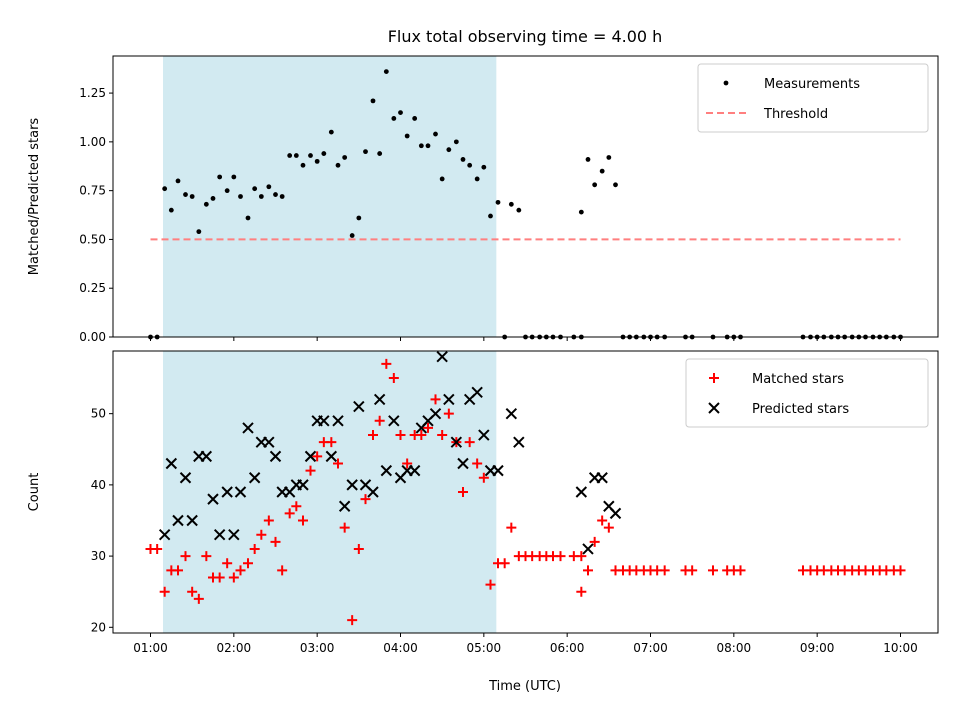 The width and height of the screenshot is (960, 720). I want to click on legend-marker, so click(714, 408).